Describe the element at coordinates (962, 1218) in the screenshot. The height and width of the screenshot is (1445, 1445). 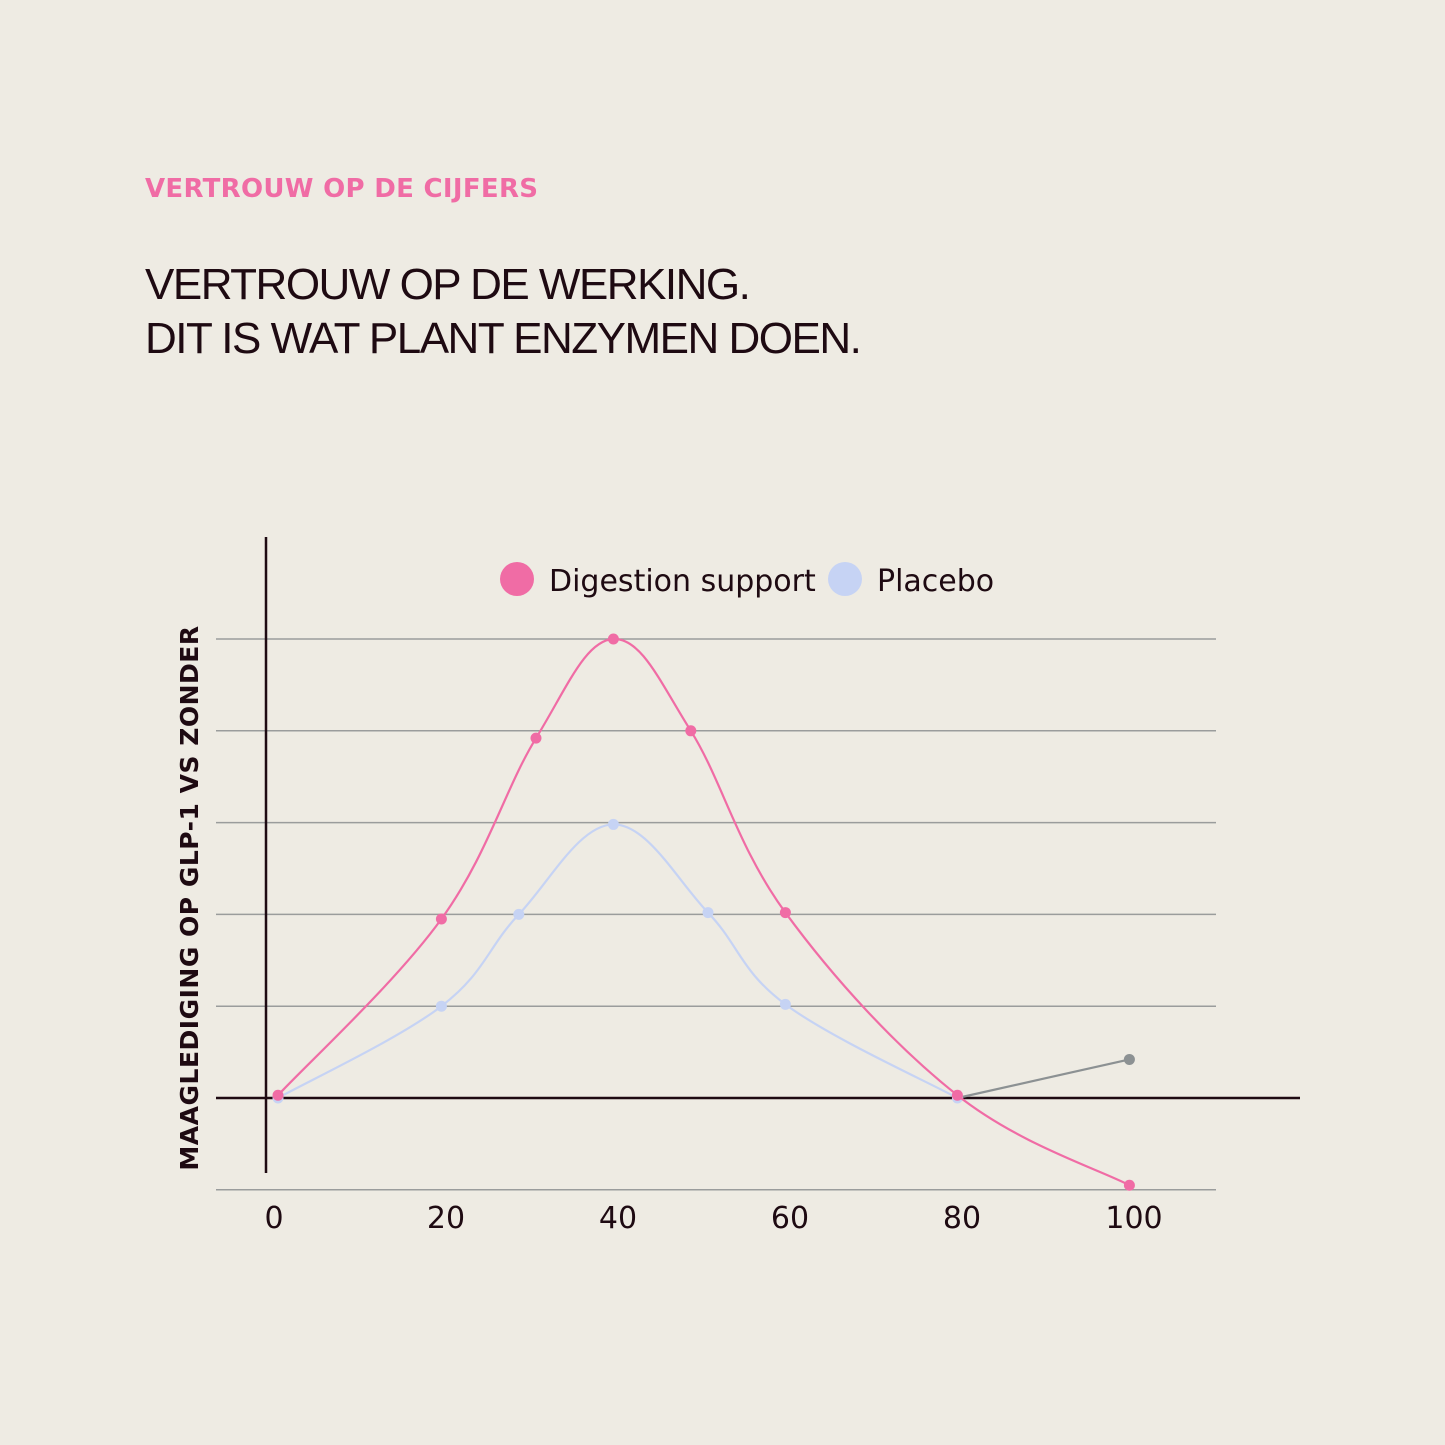
I see `x-tick-label: 80` at that location.